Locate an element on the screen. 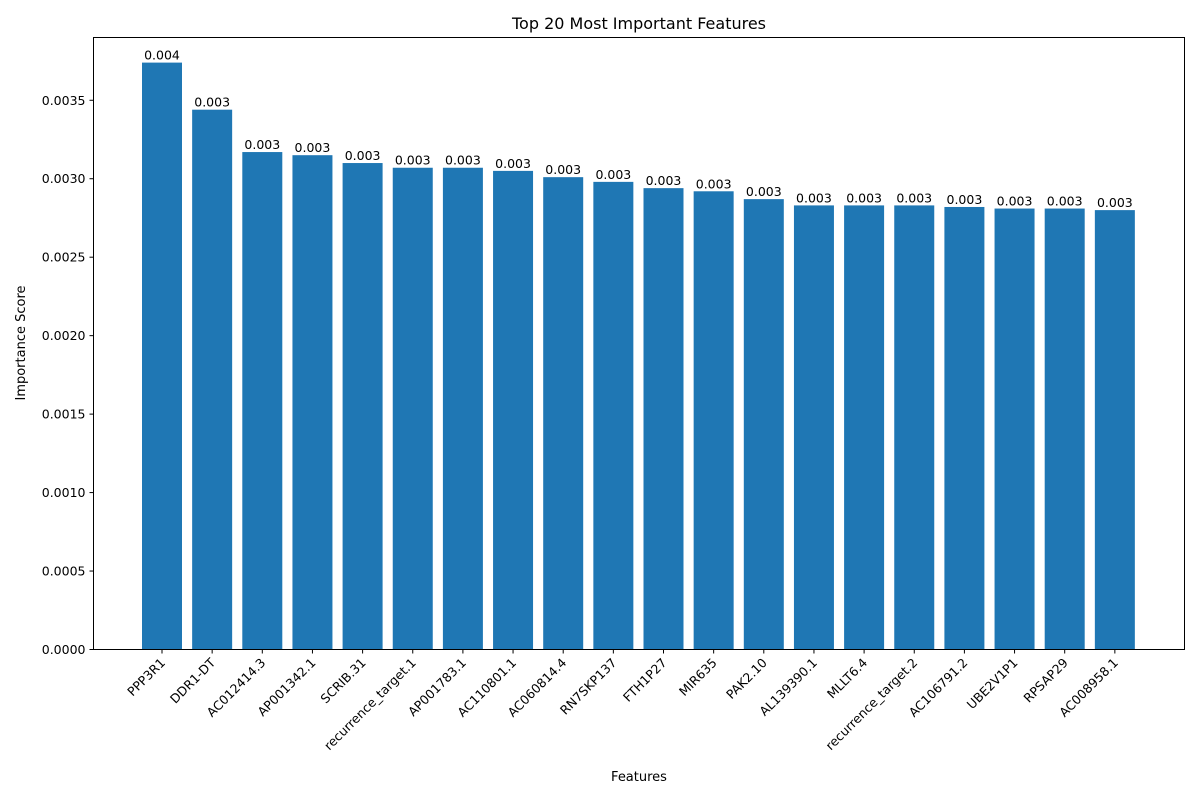 The image size is (1200, 800). data-label-2: 0.003 is located at coordinates (262, 144).